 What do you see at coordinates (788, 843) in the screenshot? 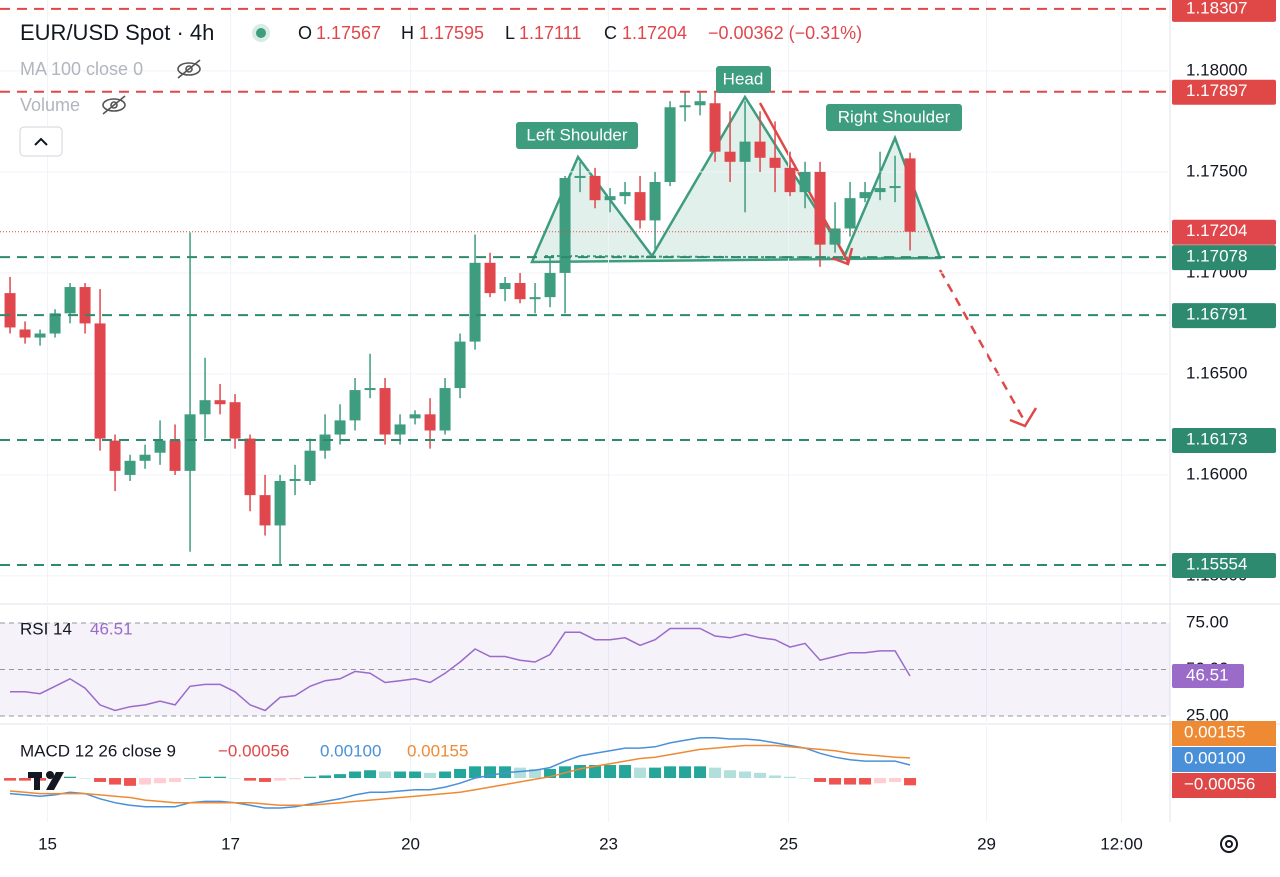
I see `x-tick-label: 25` at bounding box center [788, 843].